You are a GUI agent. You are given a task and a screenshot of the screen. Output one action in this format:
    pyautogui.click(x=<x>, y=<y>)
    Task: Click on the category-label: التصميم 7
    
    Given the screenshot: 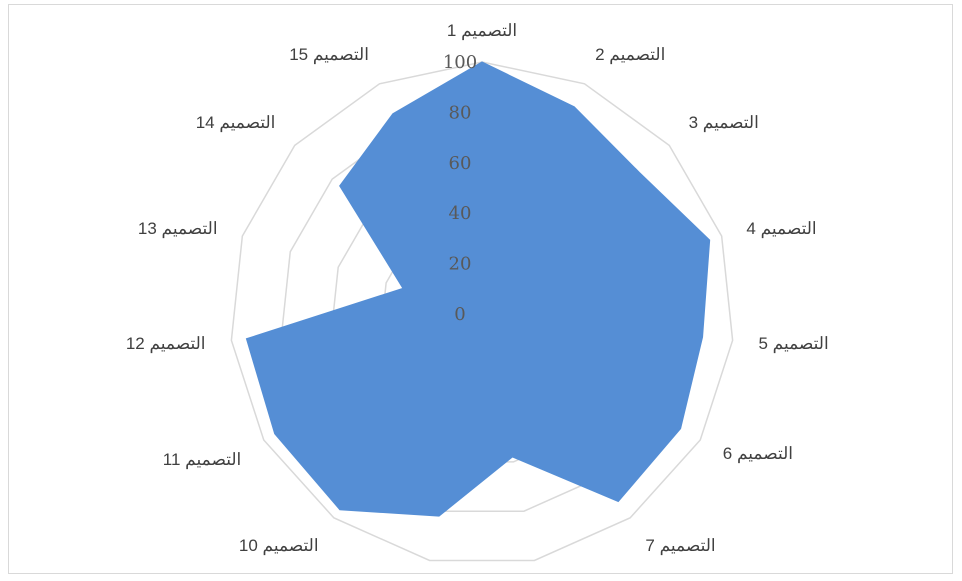 What is the action you would take?
    pyautogui.click(x=680, y=546)
    